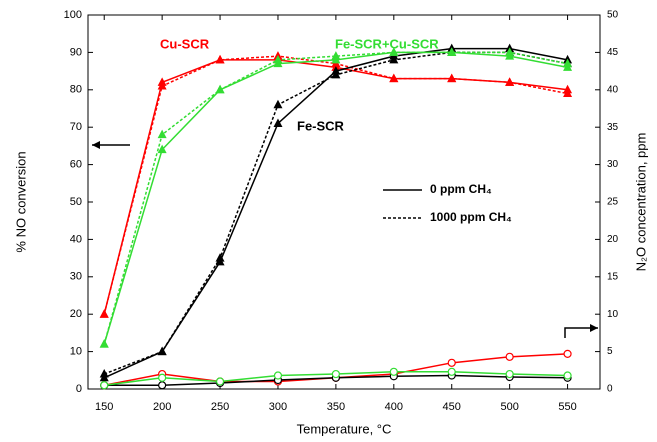 The width and height of the screenshot is (657, 442). I want to click on y-tick-label: 10, so click(76, 352).